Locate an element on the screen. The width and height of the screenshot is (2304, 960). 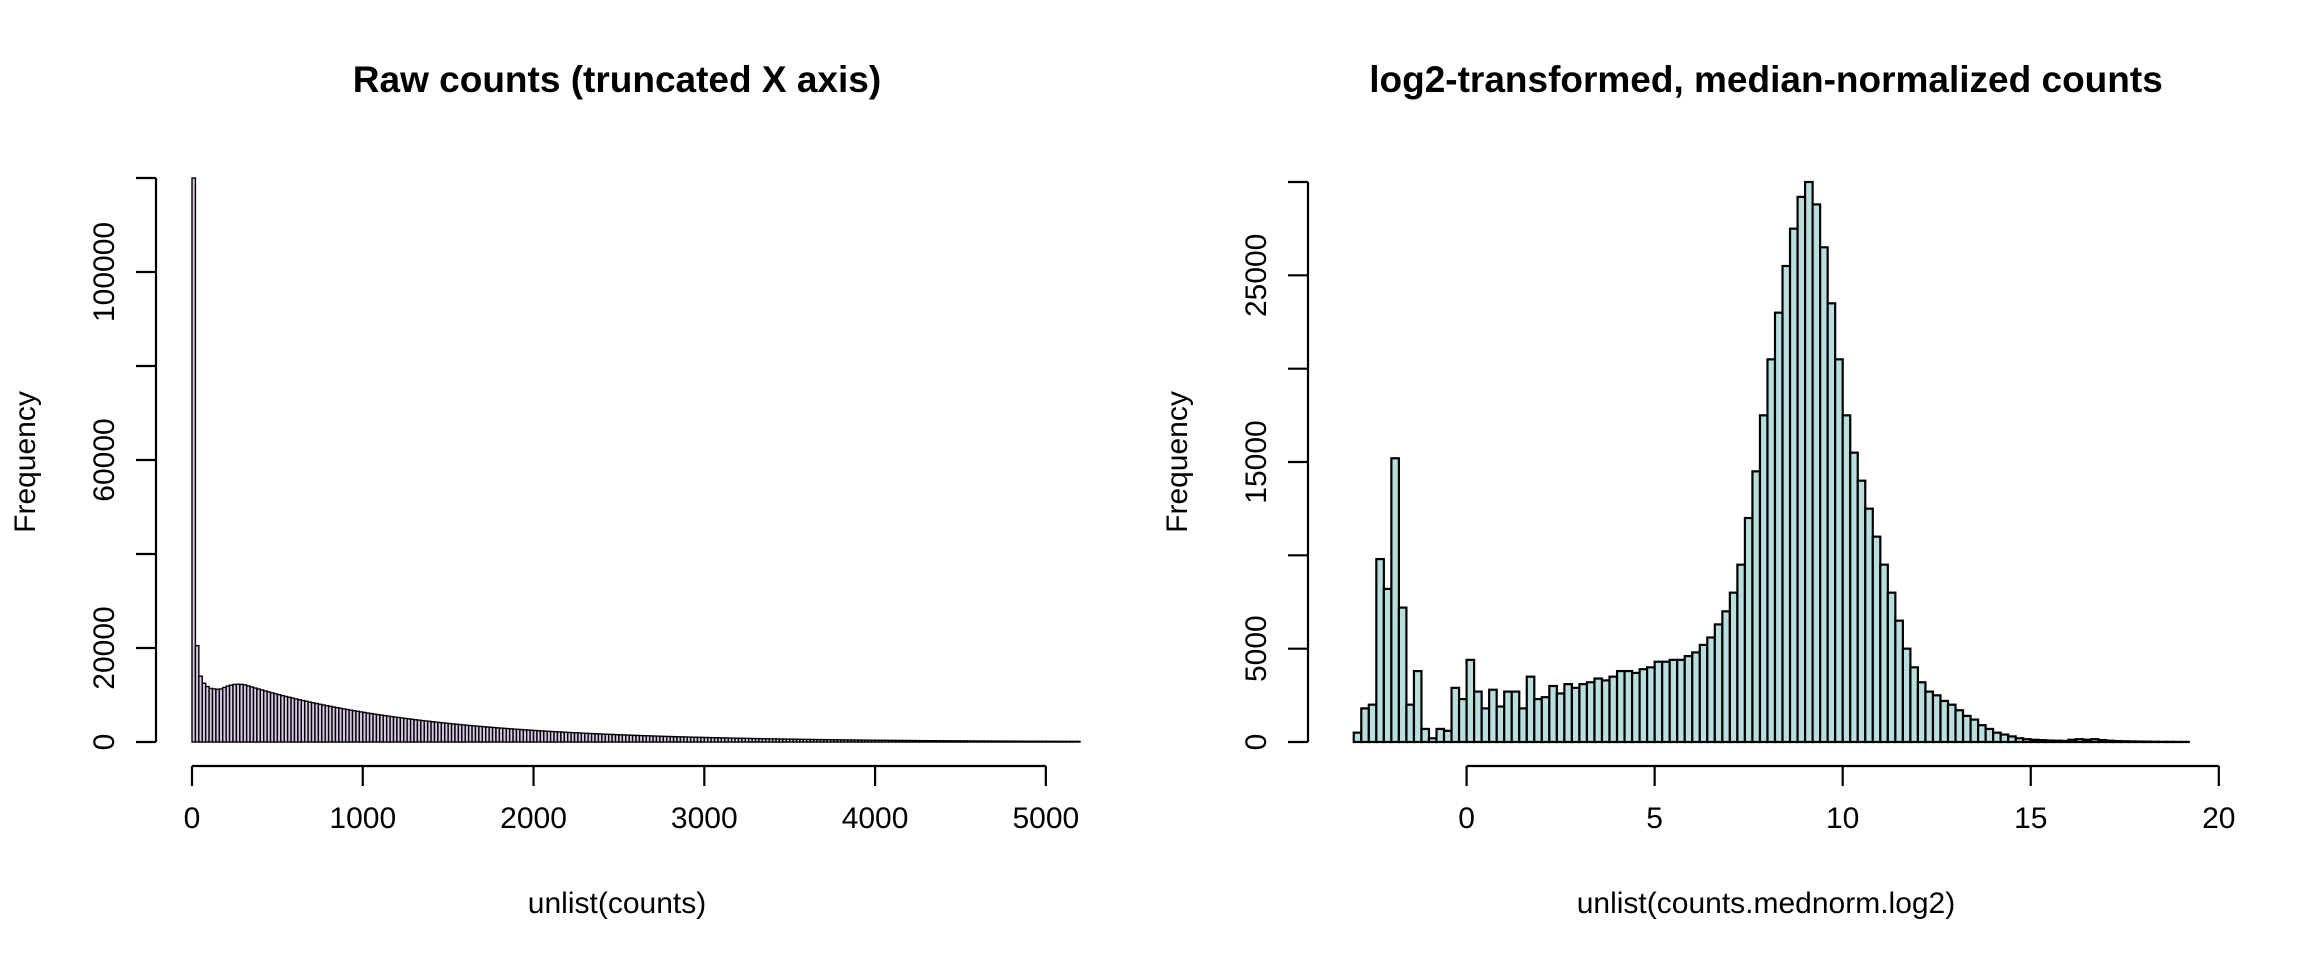
y-tick-label: 60000 is located at coordinates (104, 459).